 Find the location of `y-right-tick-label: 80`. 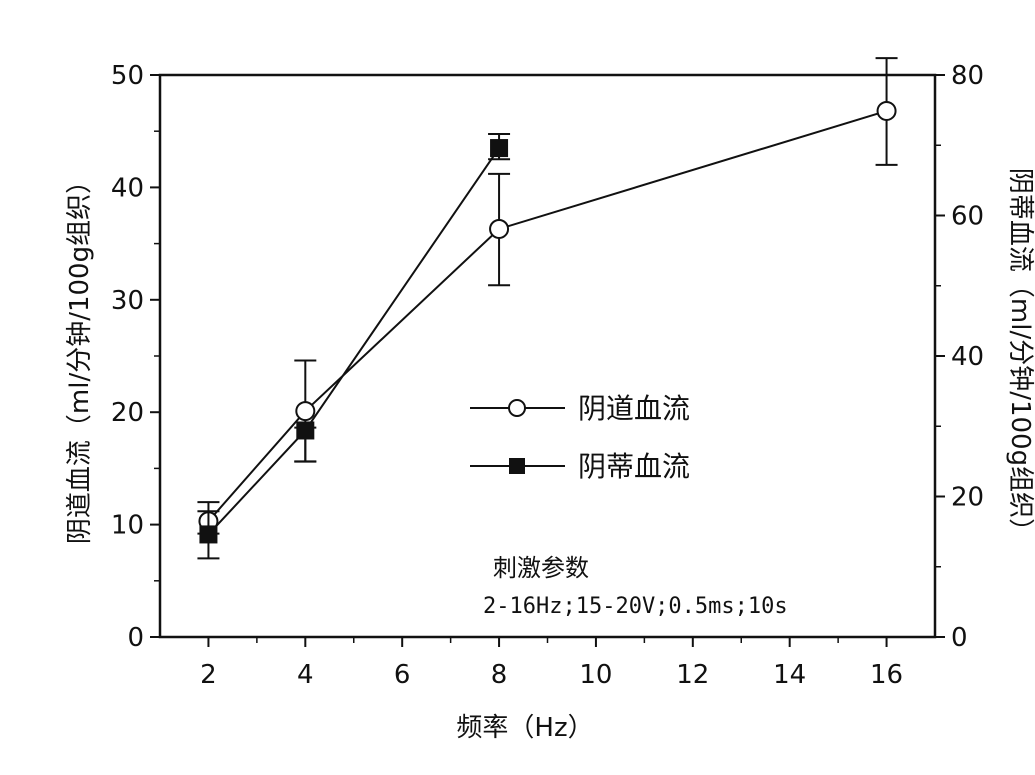

y-right-tick-label: 80 is located at coordinates (967, 76).